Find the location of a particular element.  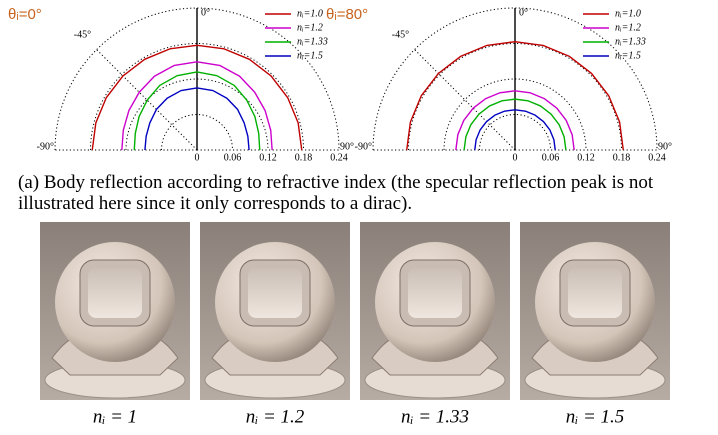

grid-line is located at coordinates (465, 100).